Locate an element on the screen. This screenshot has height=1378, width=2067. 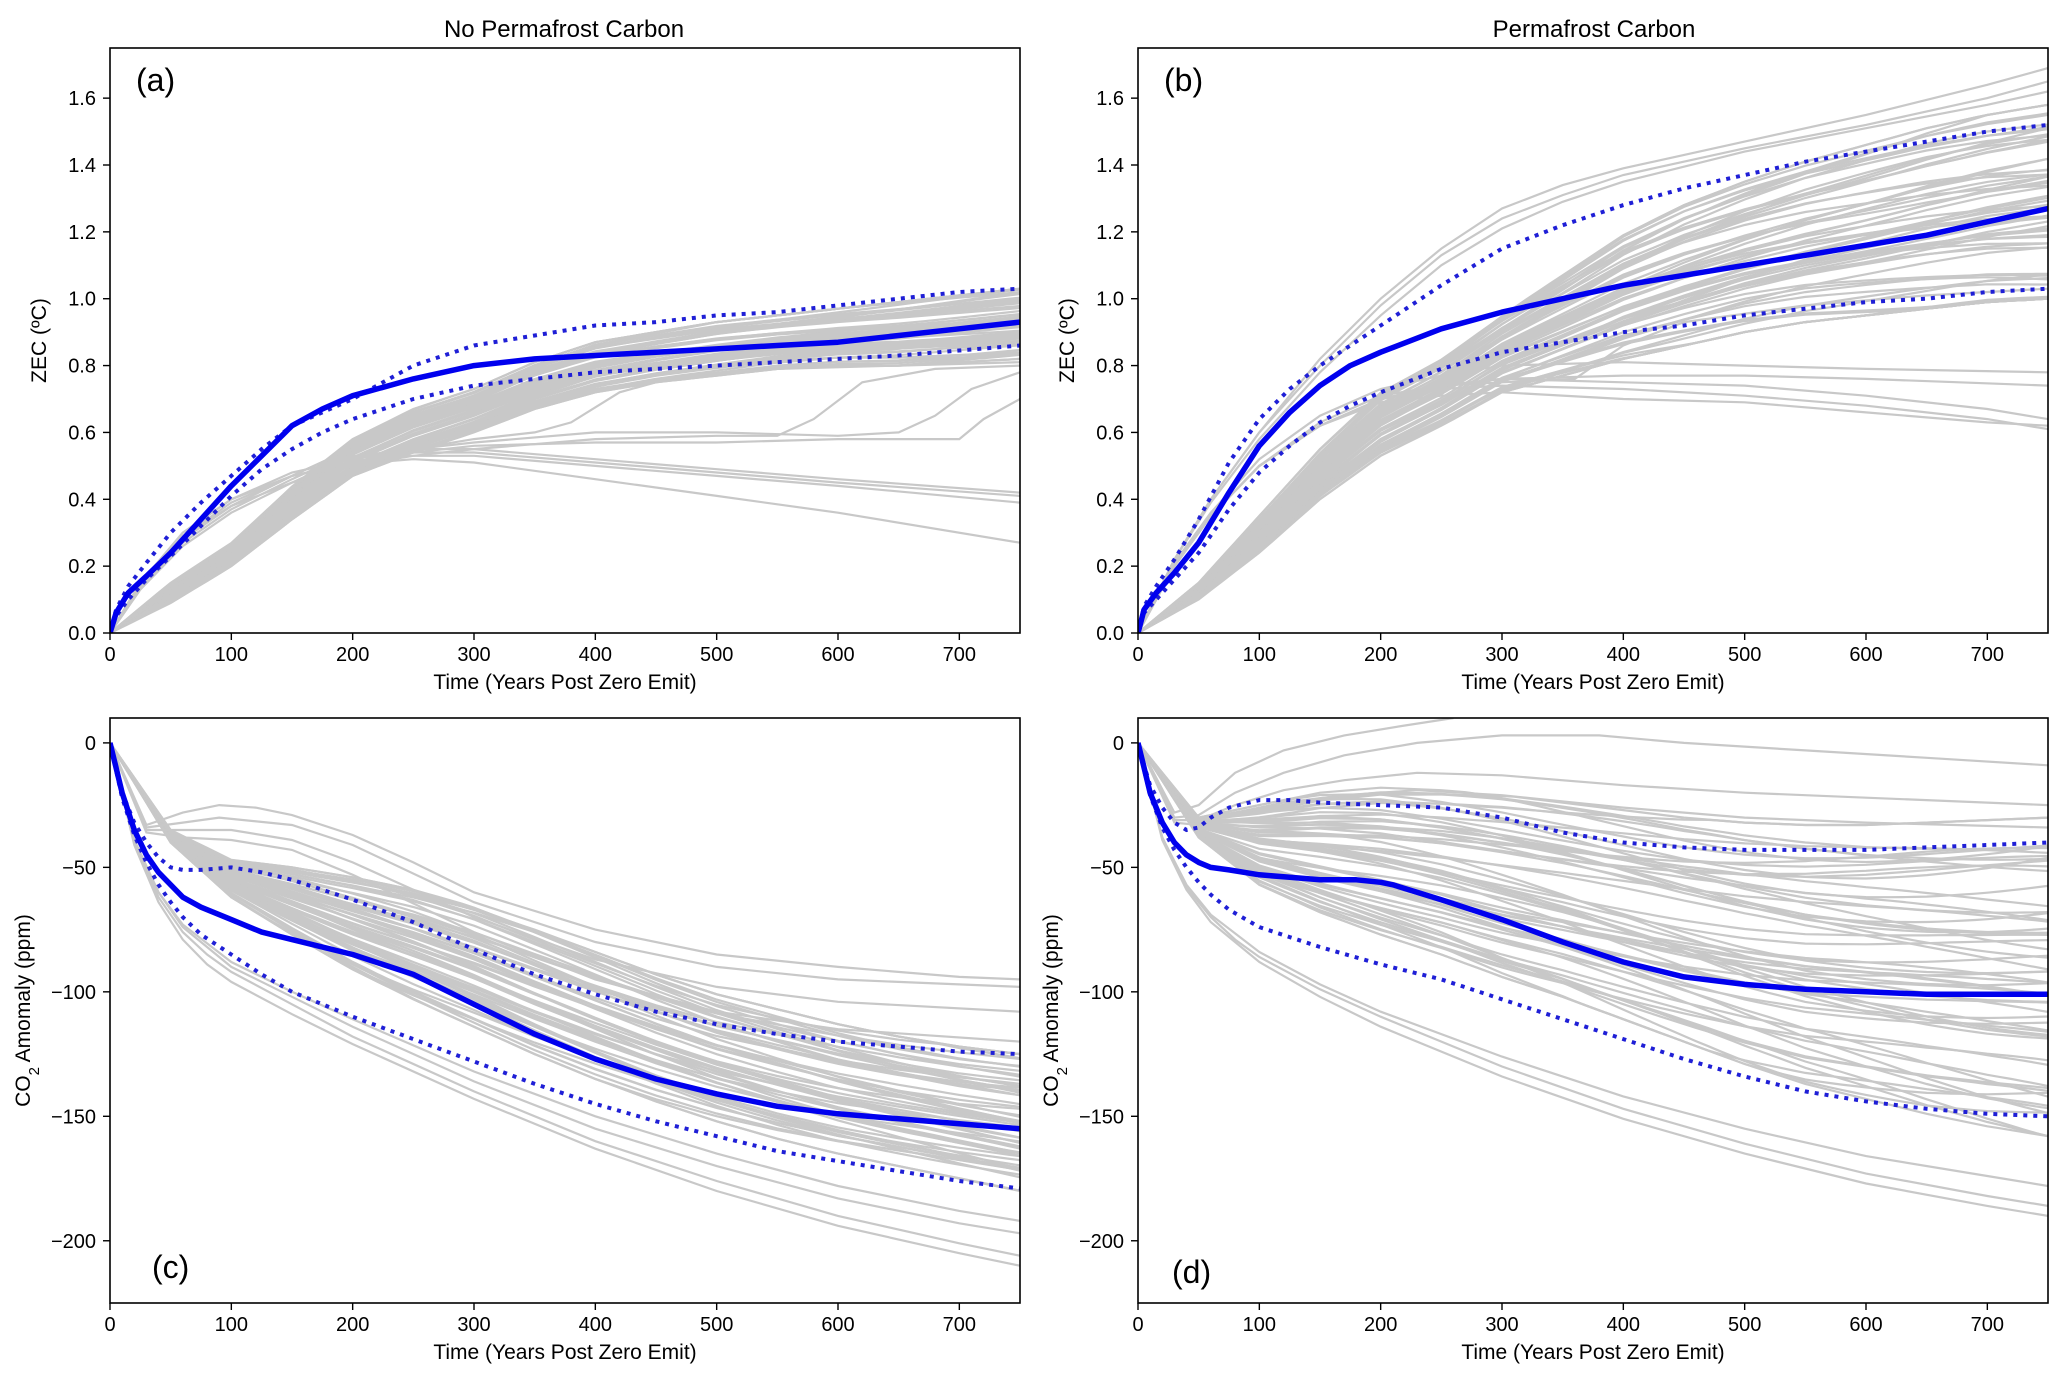
y-tick-label: 0.4 is located at coordinates (82, 500).